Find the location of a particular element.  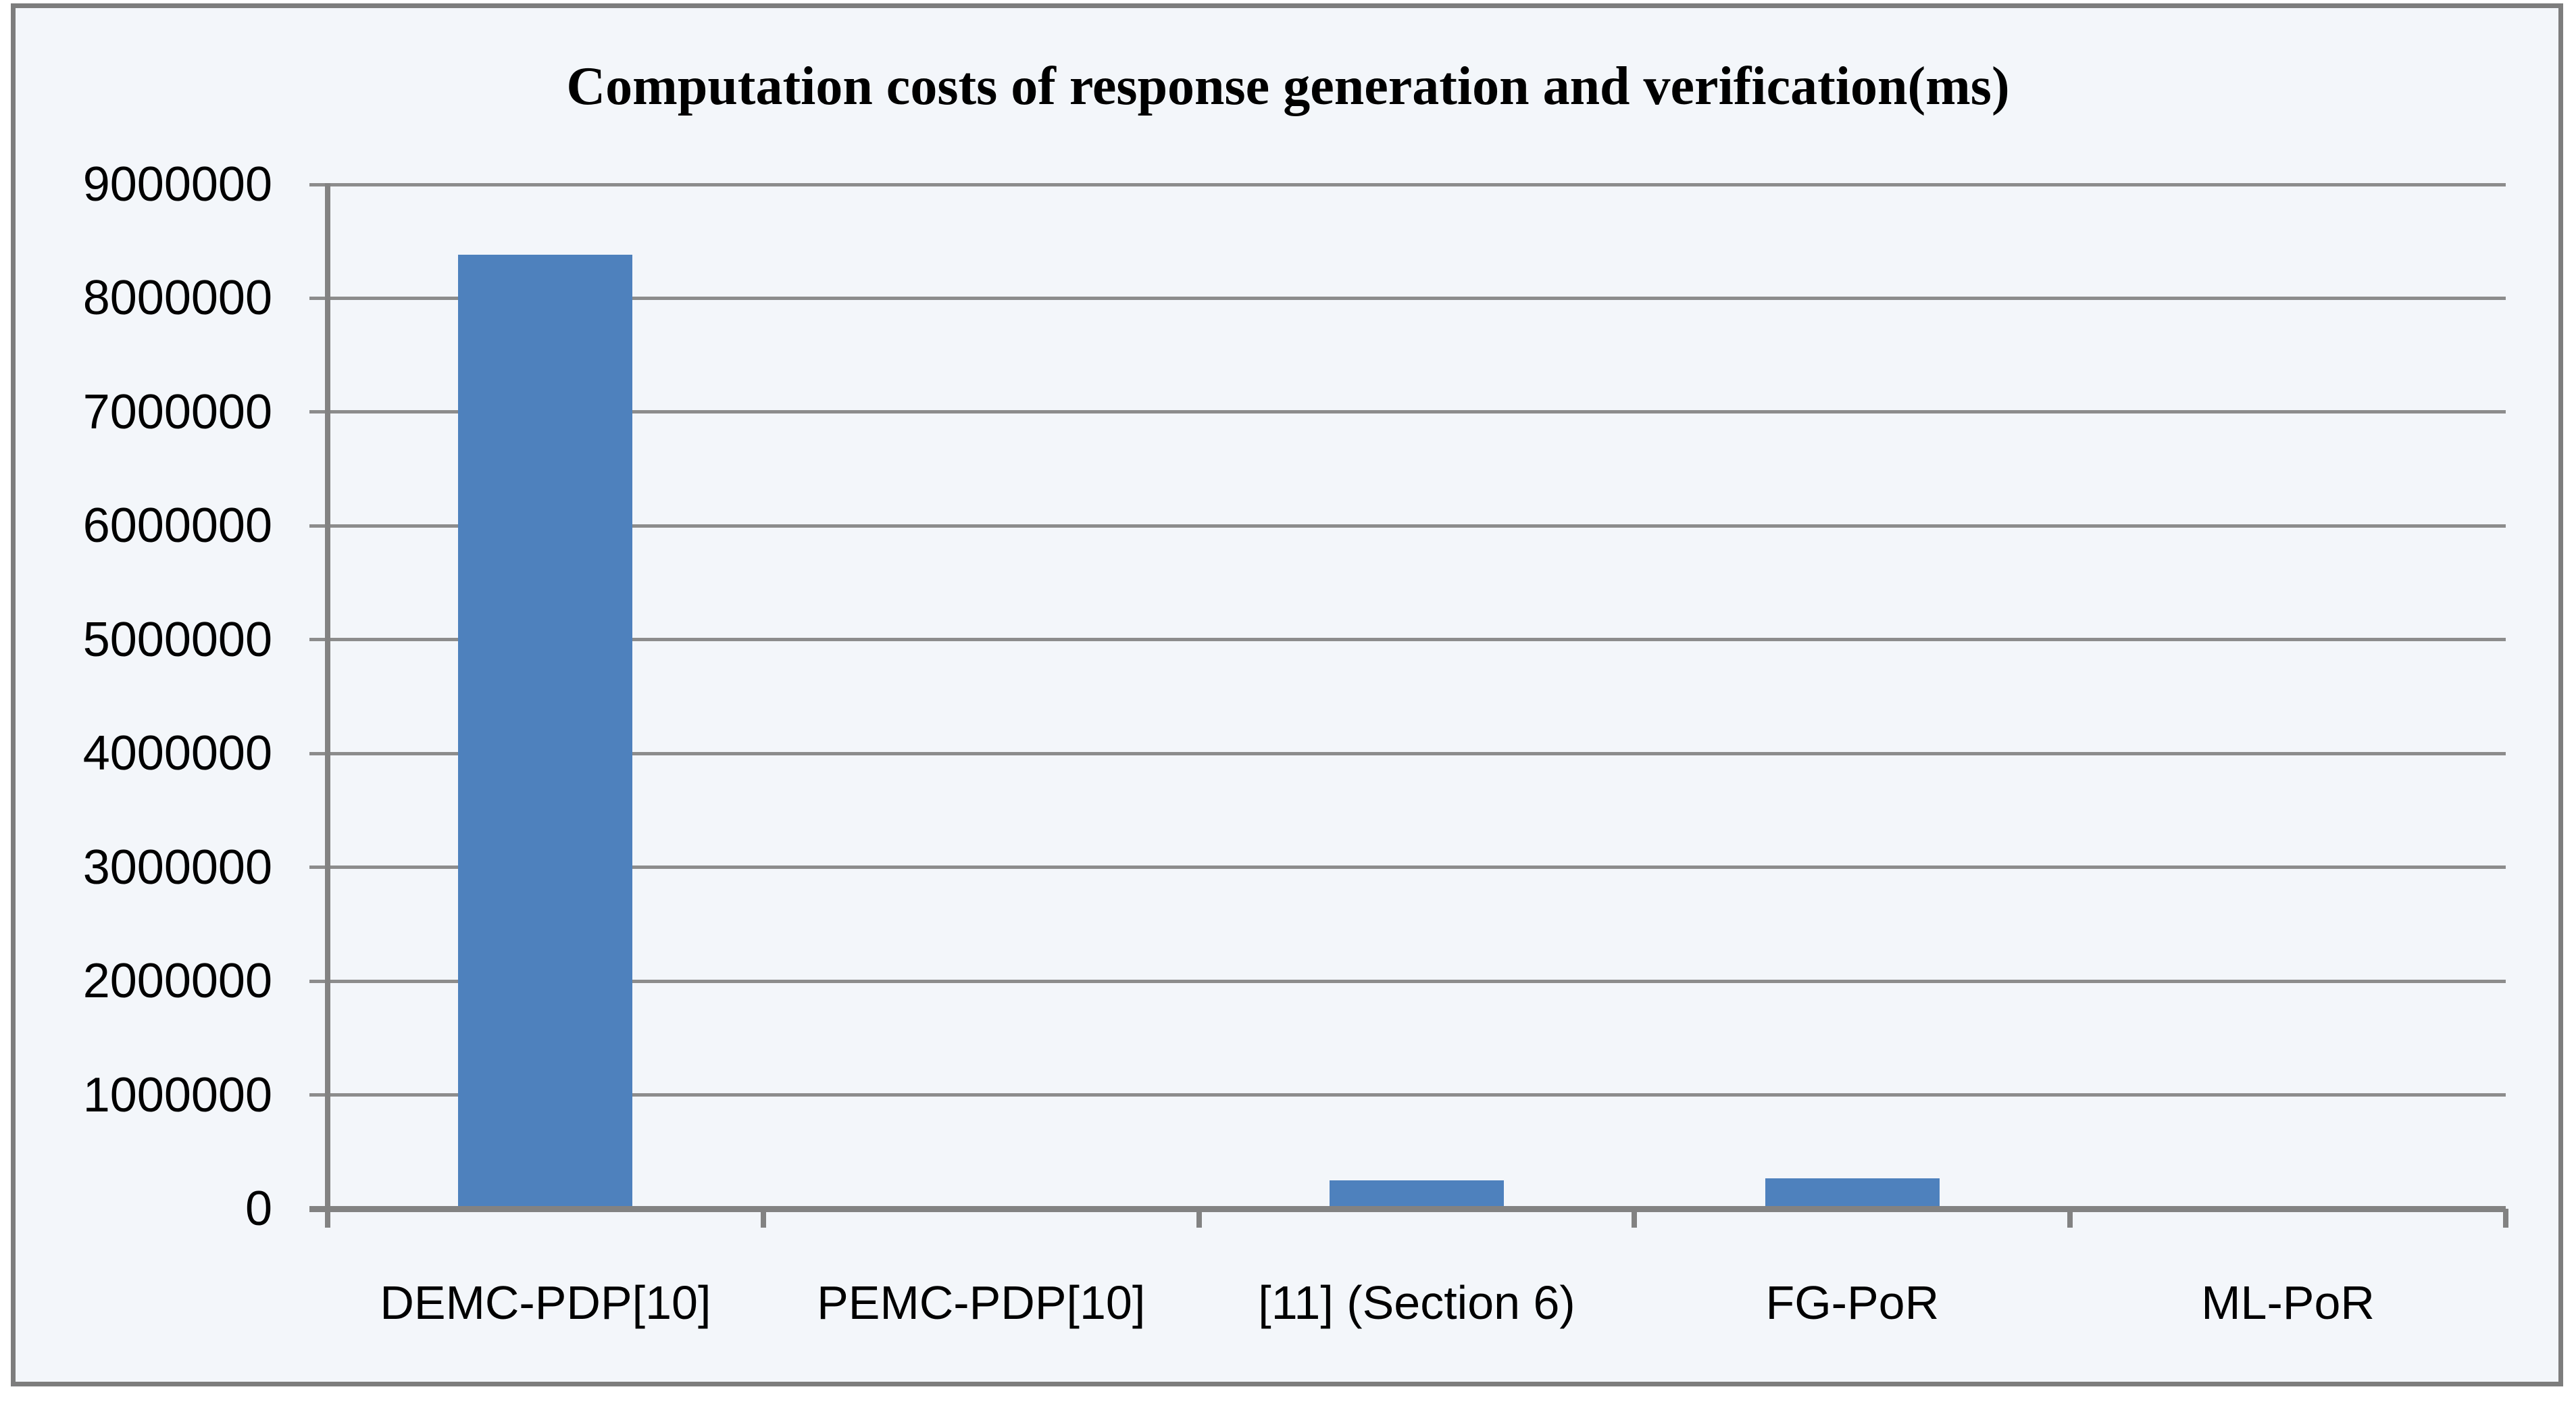

y-axis-label: 9000000 is located at coordinates (177, 184).